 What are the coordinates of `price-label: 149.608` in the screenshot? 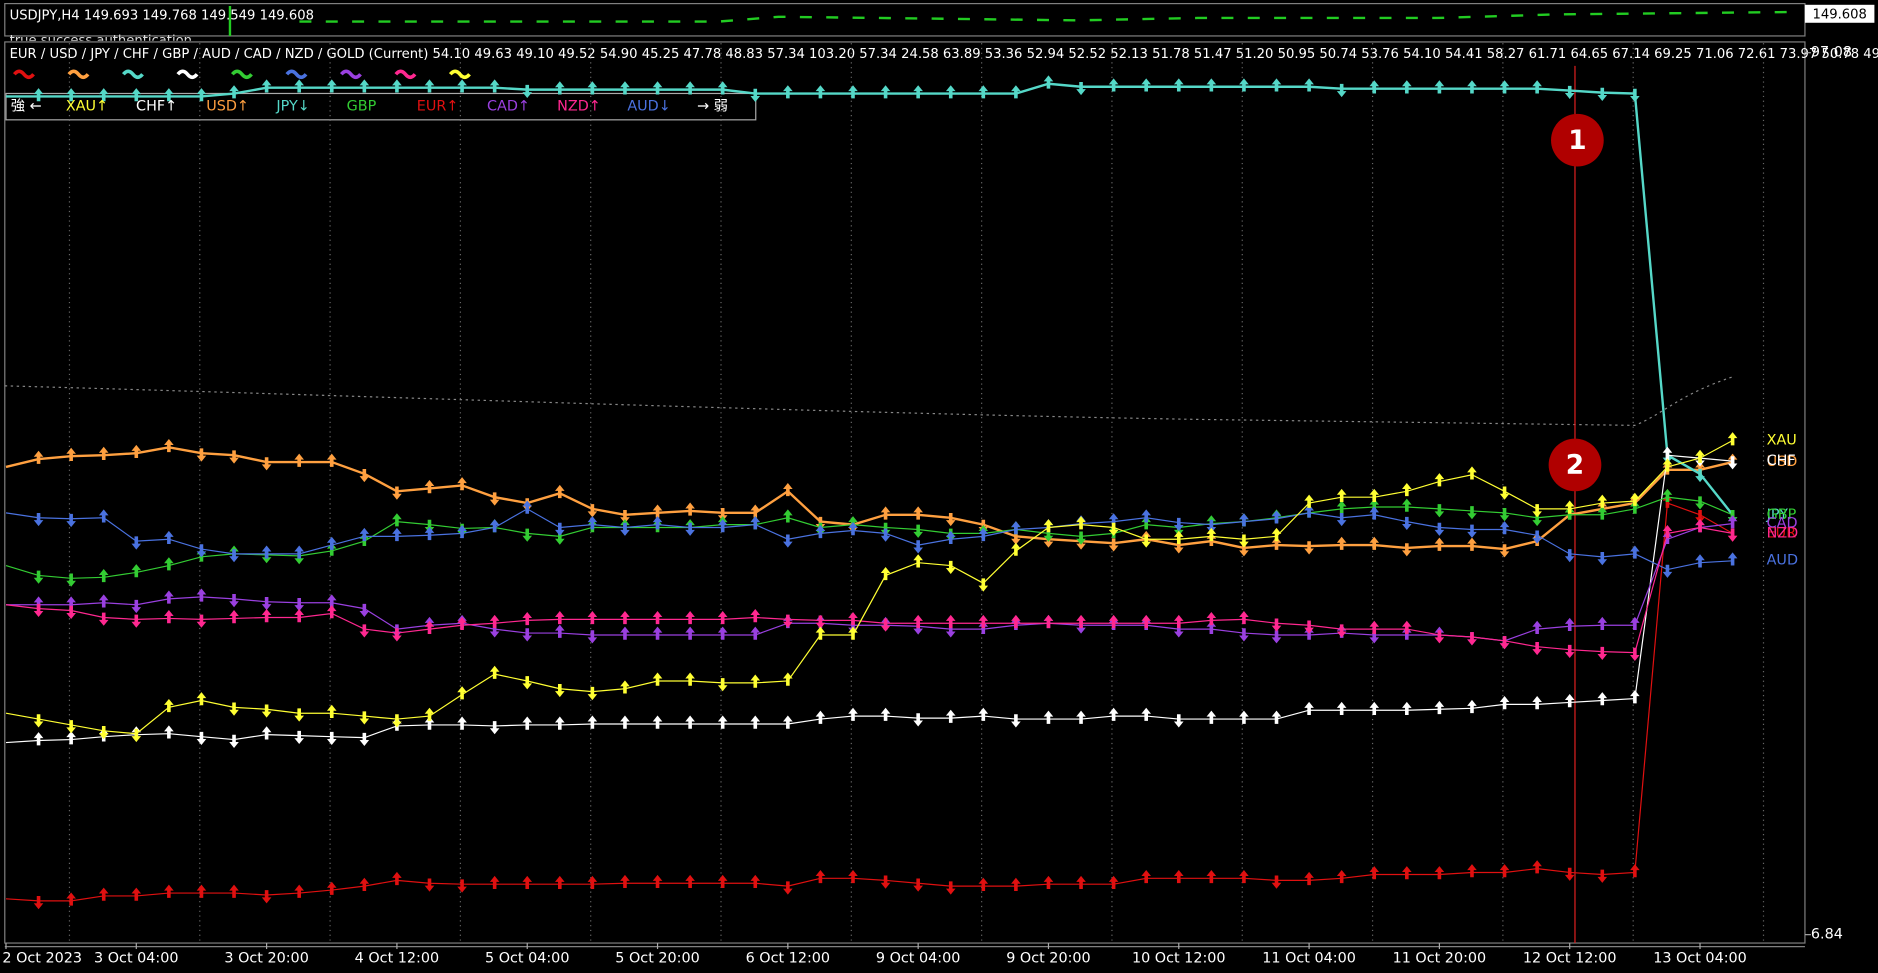 It's located at (1839, 14).